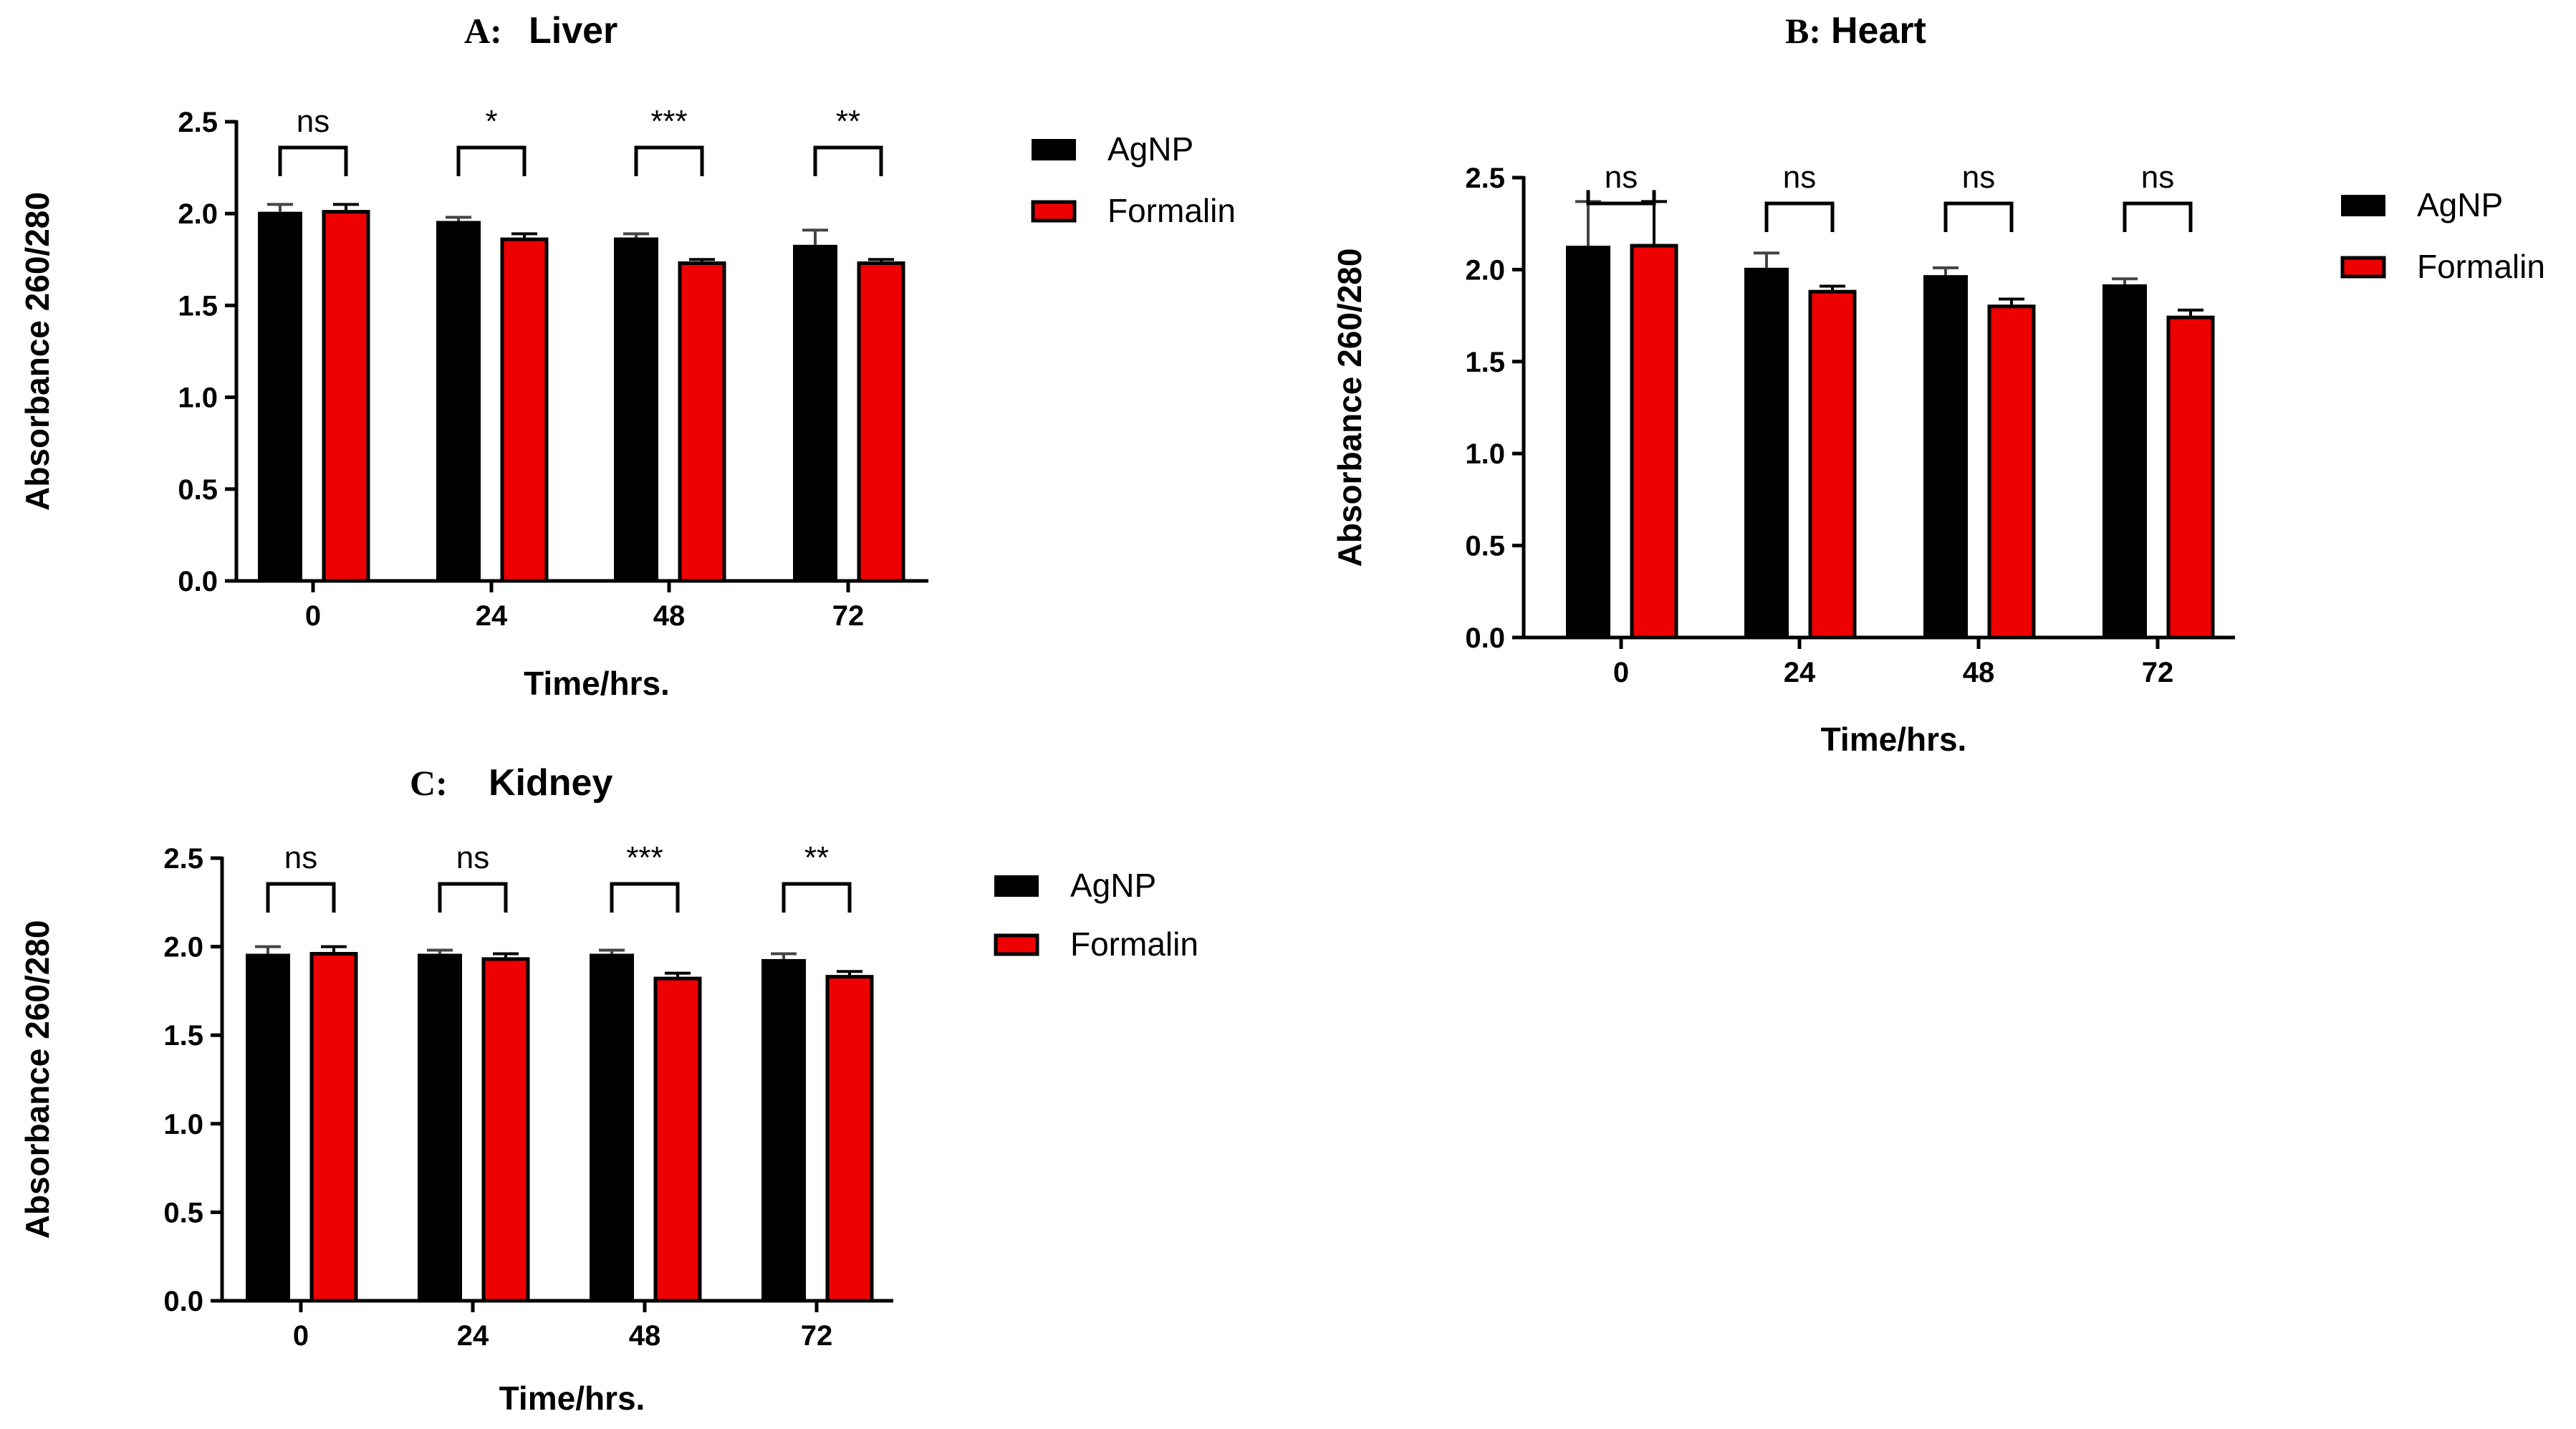 This screenshot has height=1429, width=2576. What do you see at coordinates (1979, 177) in the screenshot?
I see `significance-label-48: ns` at bounding box center [1979, 177].